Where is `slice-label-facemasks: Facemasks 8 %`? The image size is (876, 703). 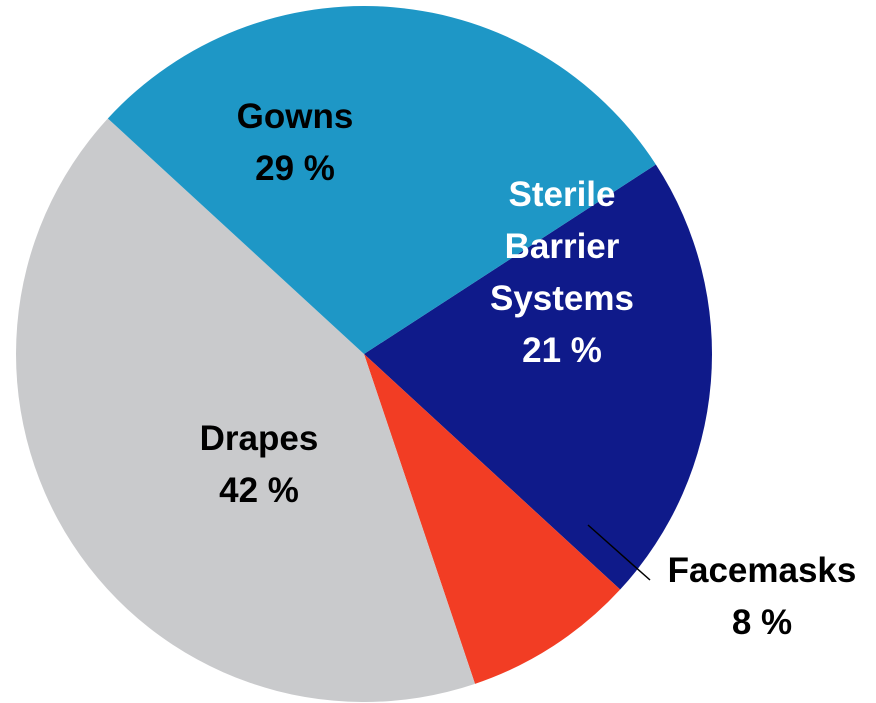
slice-label-facemasks: Facemasks 8 % is located at coordinates (762, 596).